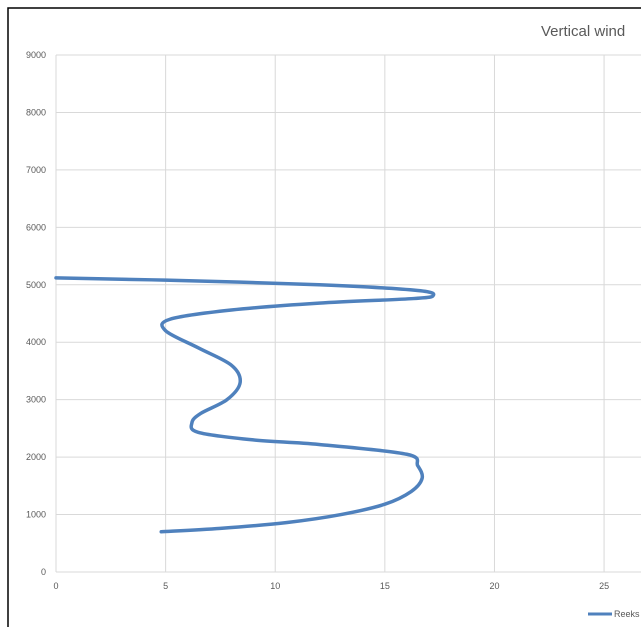 Image resolution: width=641 pixels, height=627 pixels. I want to click on y-tick-label: 6000, so click(36, 227).